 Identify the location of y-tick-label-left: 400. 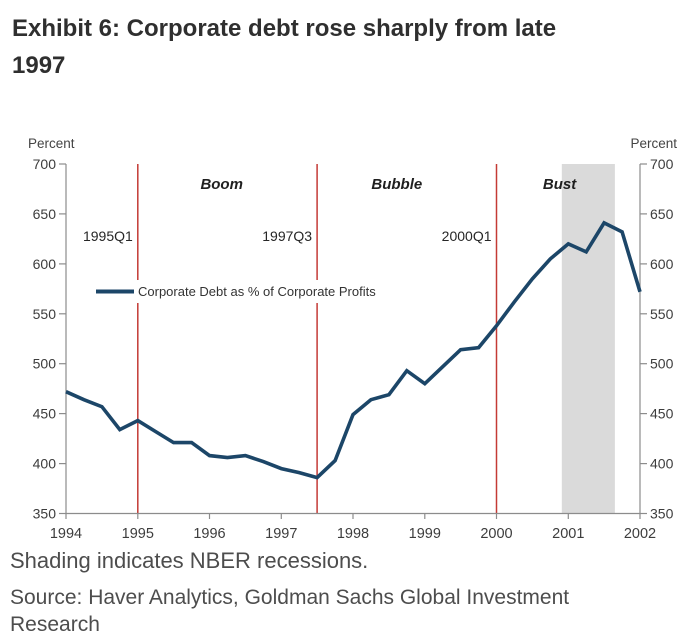
(45, 464).